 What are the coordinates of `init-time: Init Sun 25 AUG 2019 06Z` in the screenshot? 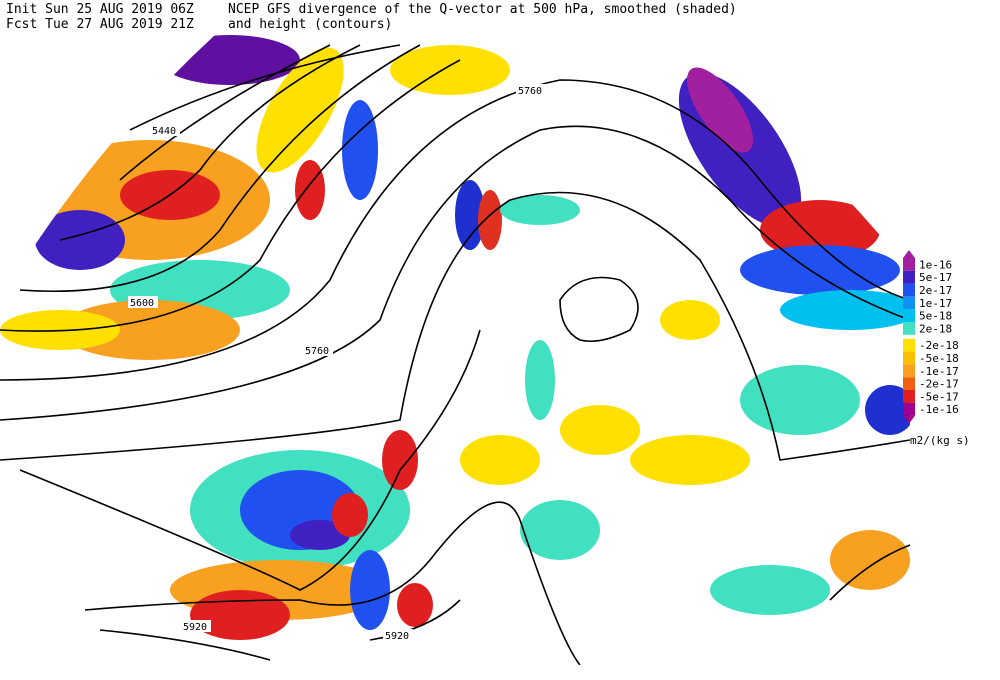 It's located at (100, 9).